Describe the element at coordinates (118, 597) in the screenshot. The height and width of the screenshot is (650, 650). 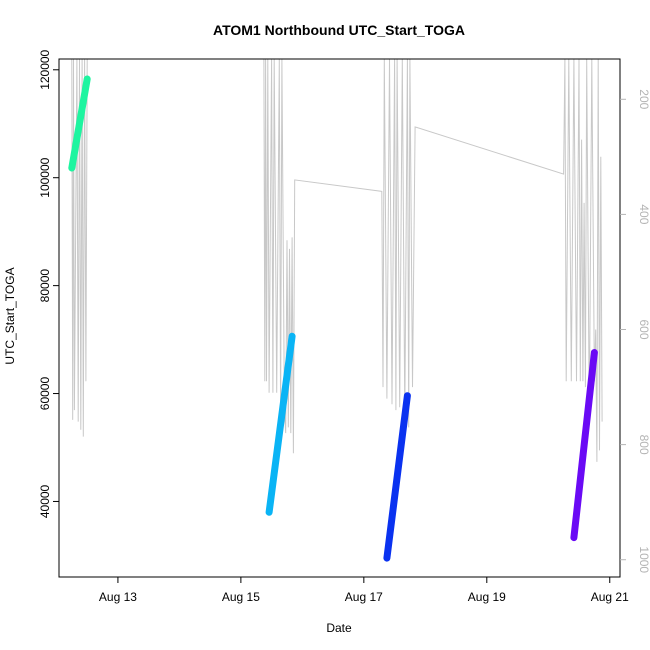
I see `x-tick-label: Aug 13` at that location.